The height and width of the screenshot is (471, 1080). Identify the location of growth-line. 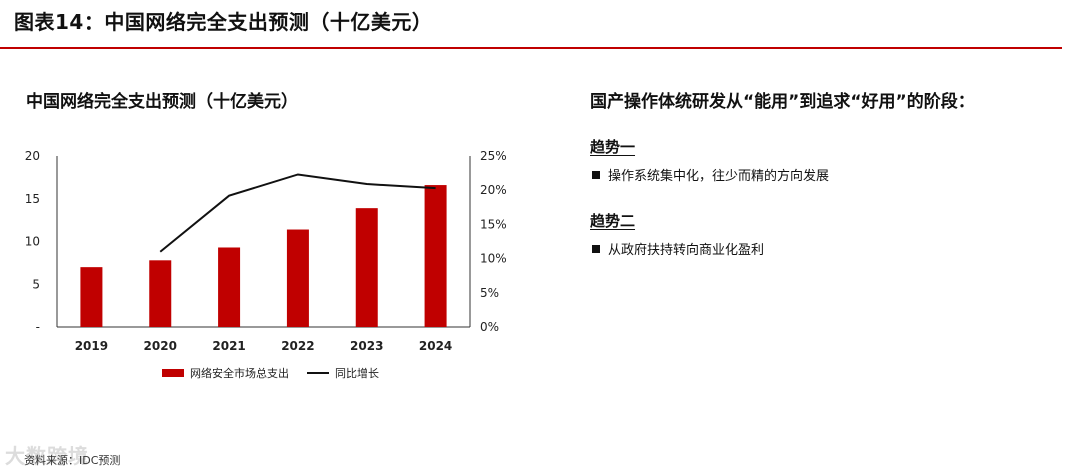
(297, 213).